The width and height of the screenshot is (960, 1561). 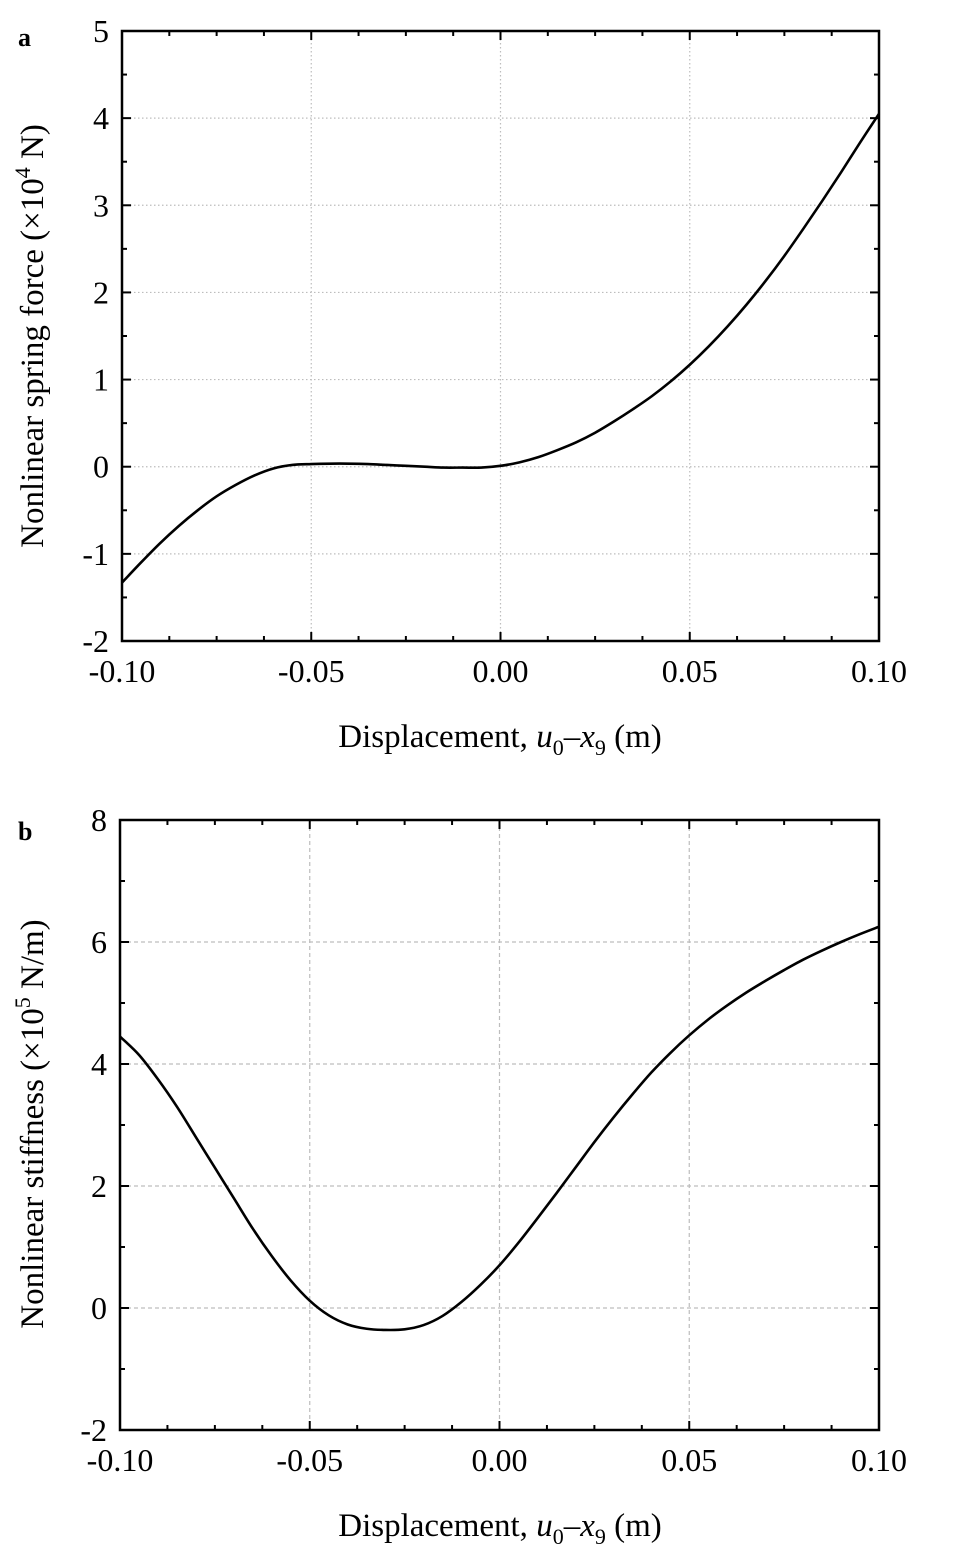 I want to click on y-axis-title-b: Nonlinear stiffness (×105 N/m), so click(x=30, y=1123).